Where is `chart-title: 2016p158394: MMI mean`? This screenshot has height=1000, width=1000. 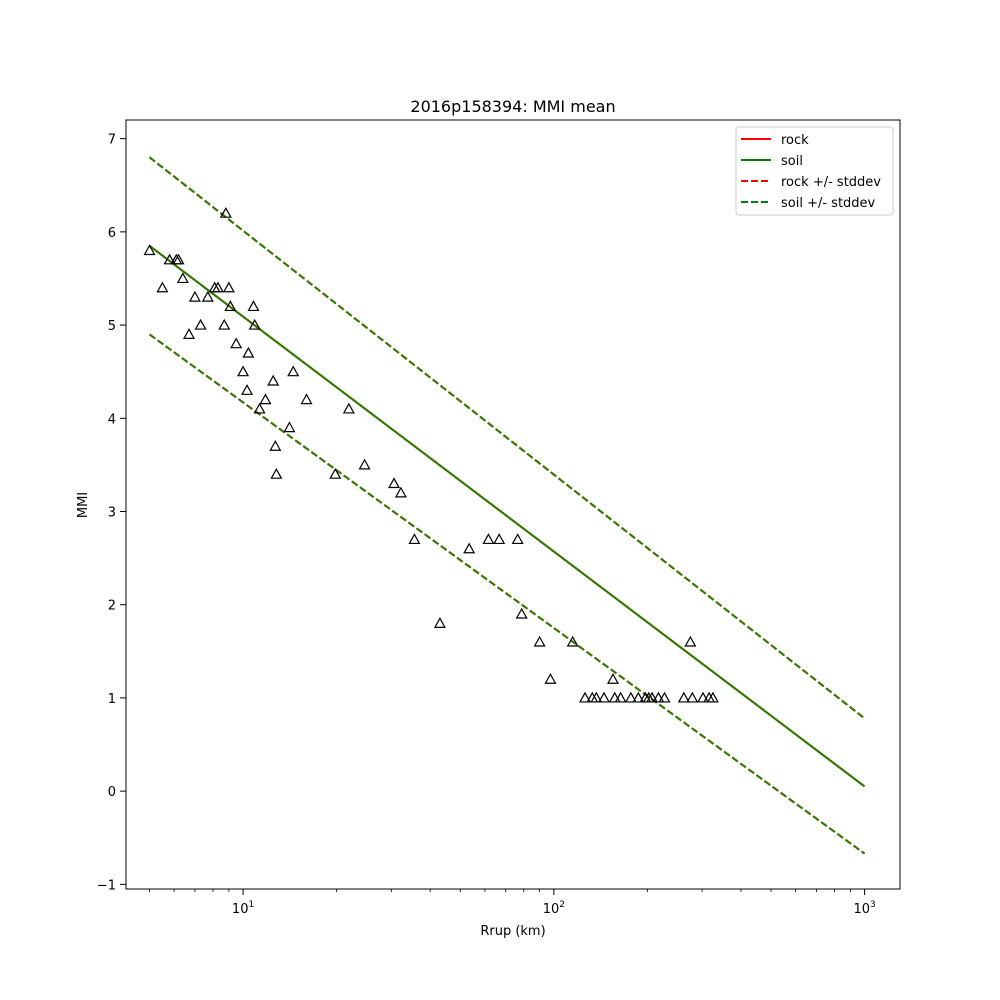
chart-title: 2016p158394: MMI mean is located at coordinates (512, 106).